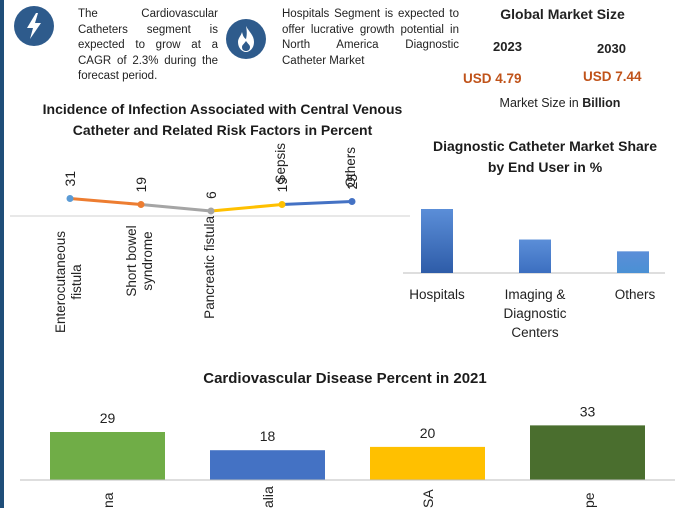 This screenshot has width=695, height=508. What do you see at coordinates (535, 313) in the screenshot?
I see `end-user-category-label: Imaging & Diagnostic Centers` at bounding box center [535, 313].